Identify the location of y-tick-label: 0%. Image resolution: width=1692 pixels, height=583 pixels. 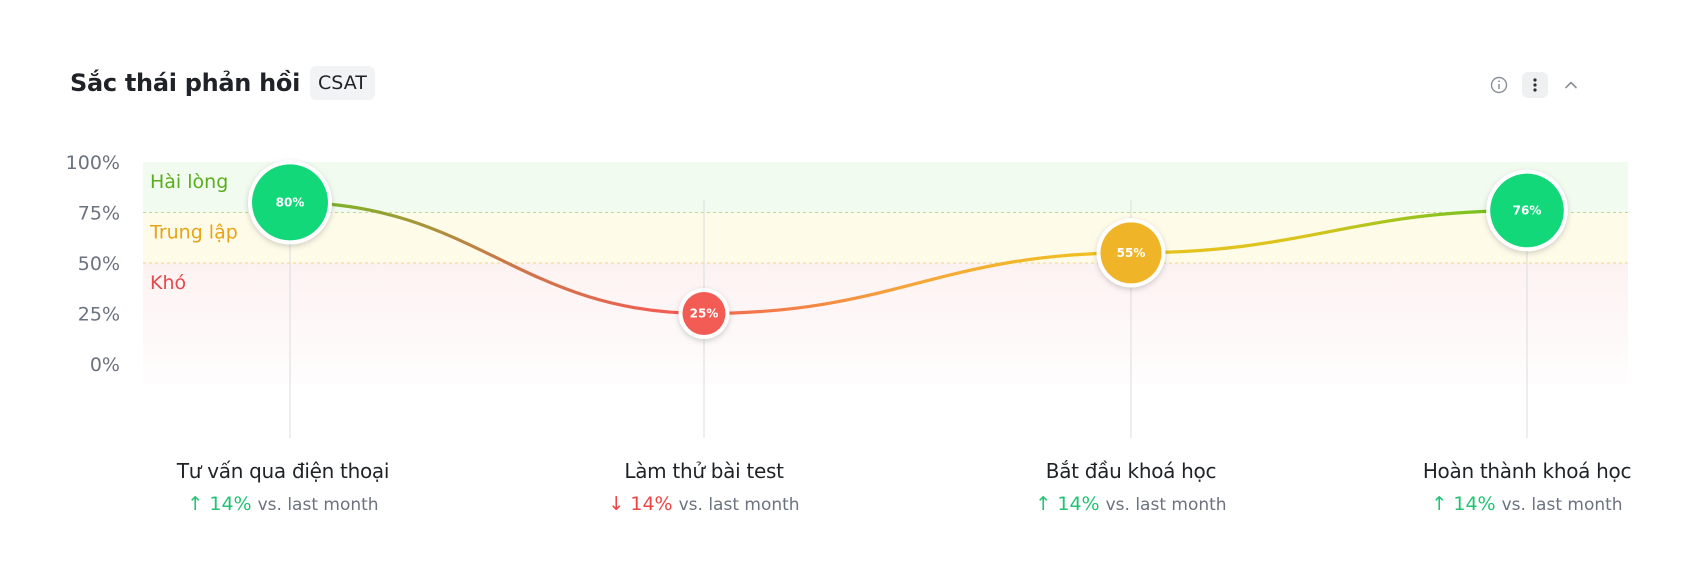
(105, 365).